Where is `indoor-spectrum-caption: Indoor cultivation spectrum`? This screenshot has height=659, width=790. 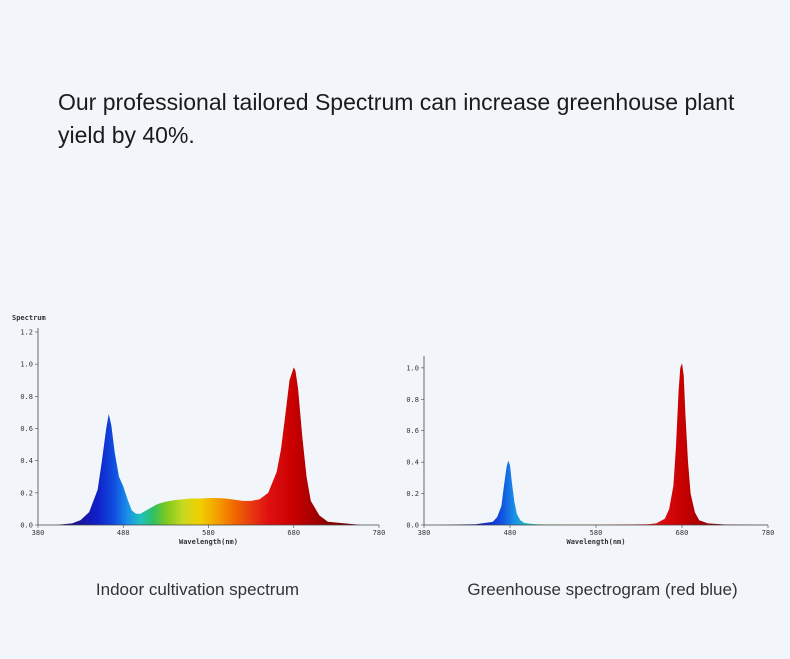 indoor-spectrum-caption: Indoor cultivation spectrum is located at coordinates (197, 589).